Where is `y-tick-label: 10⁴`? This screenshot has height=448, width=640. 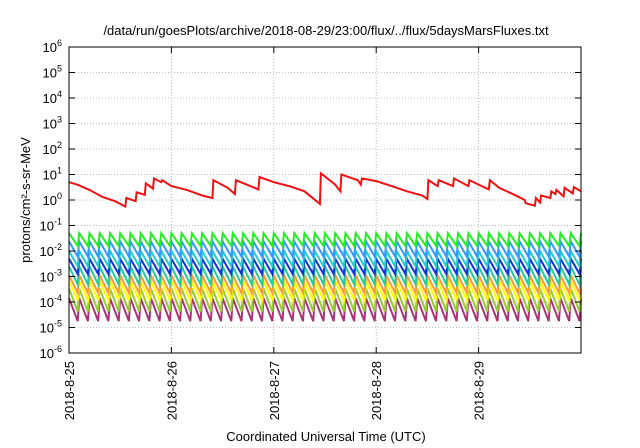 y-tick-label: 10⁴ is located at coordinates (52, 97).